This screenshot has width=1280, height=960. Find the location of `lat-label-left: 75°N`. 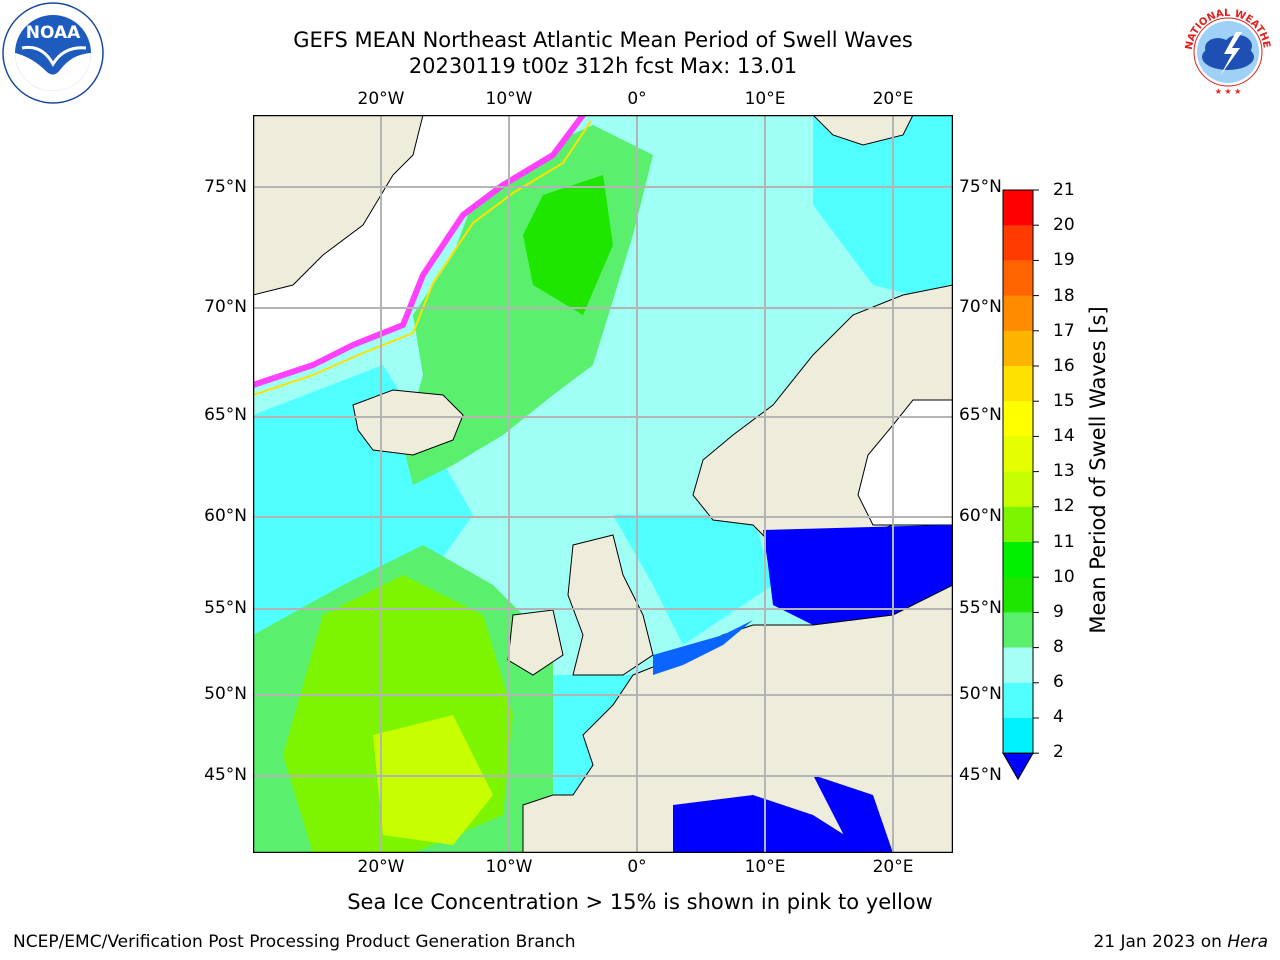

lat-label-left: 75°N is located at coordinates (225, 187).